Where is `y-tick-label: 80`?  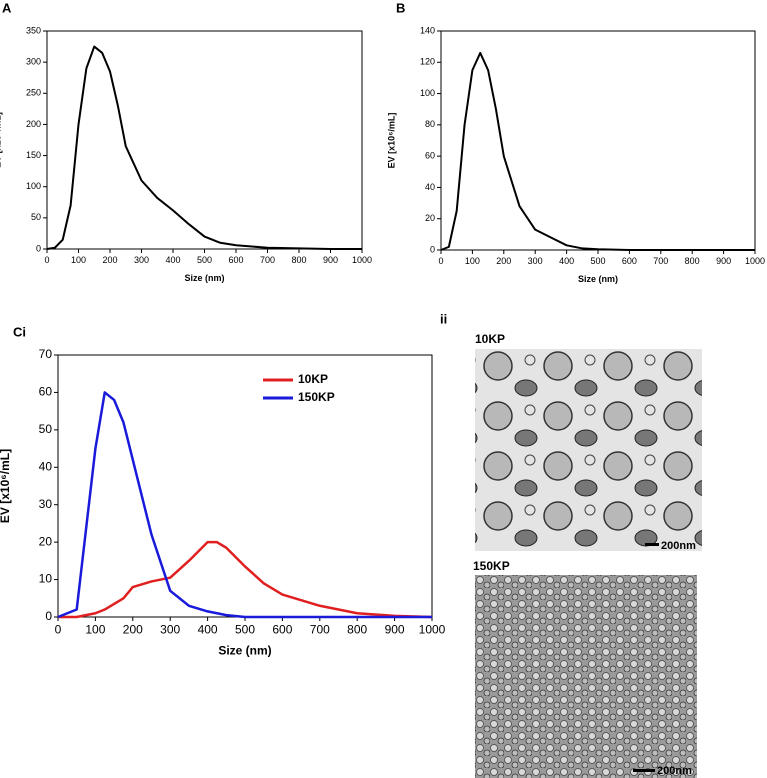
y-tick-label: 80 is located at coordinates (430, 124).